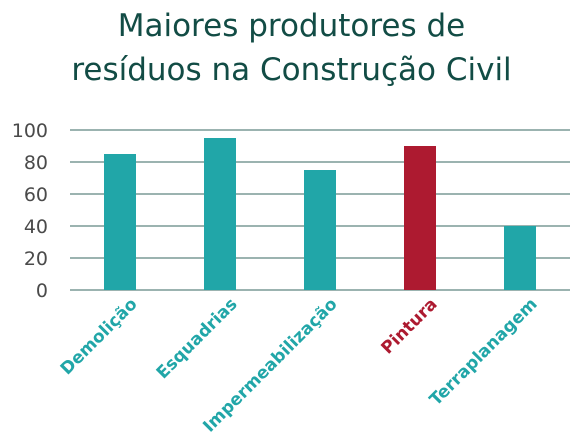  I want to click on x-tick-label-demolicao: Demolição, so click(99, 336).